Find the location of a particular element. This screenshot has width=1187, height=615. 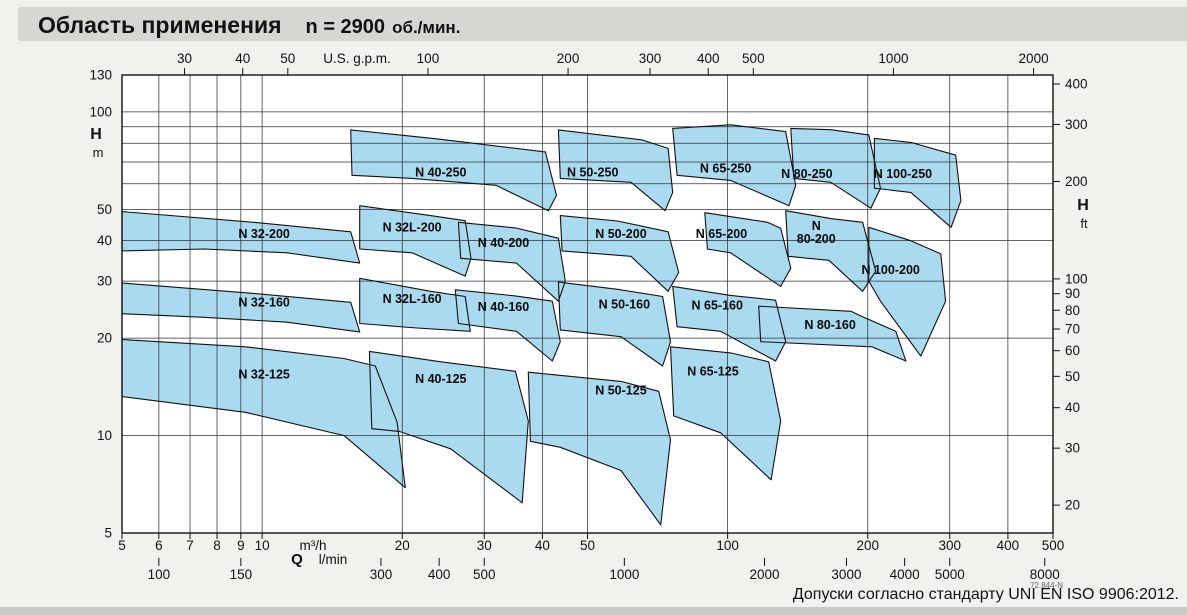

lmin-axis-tick-label: 3000 is located at coordinates (846, 574).